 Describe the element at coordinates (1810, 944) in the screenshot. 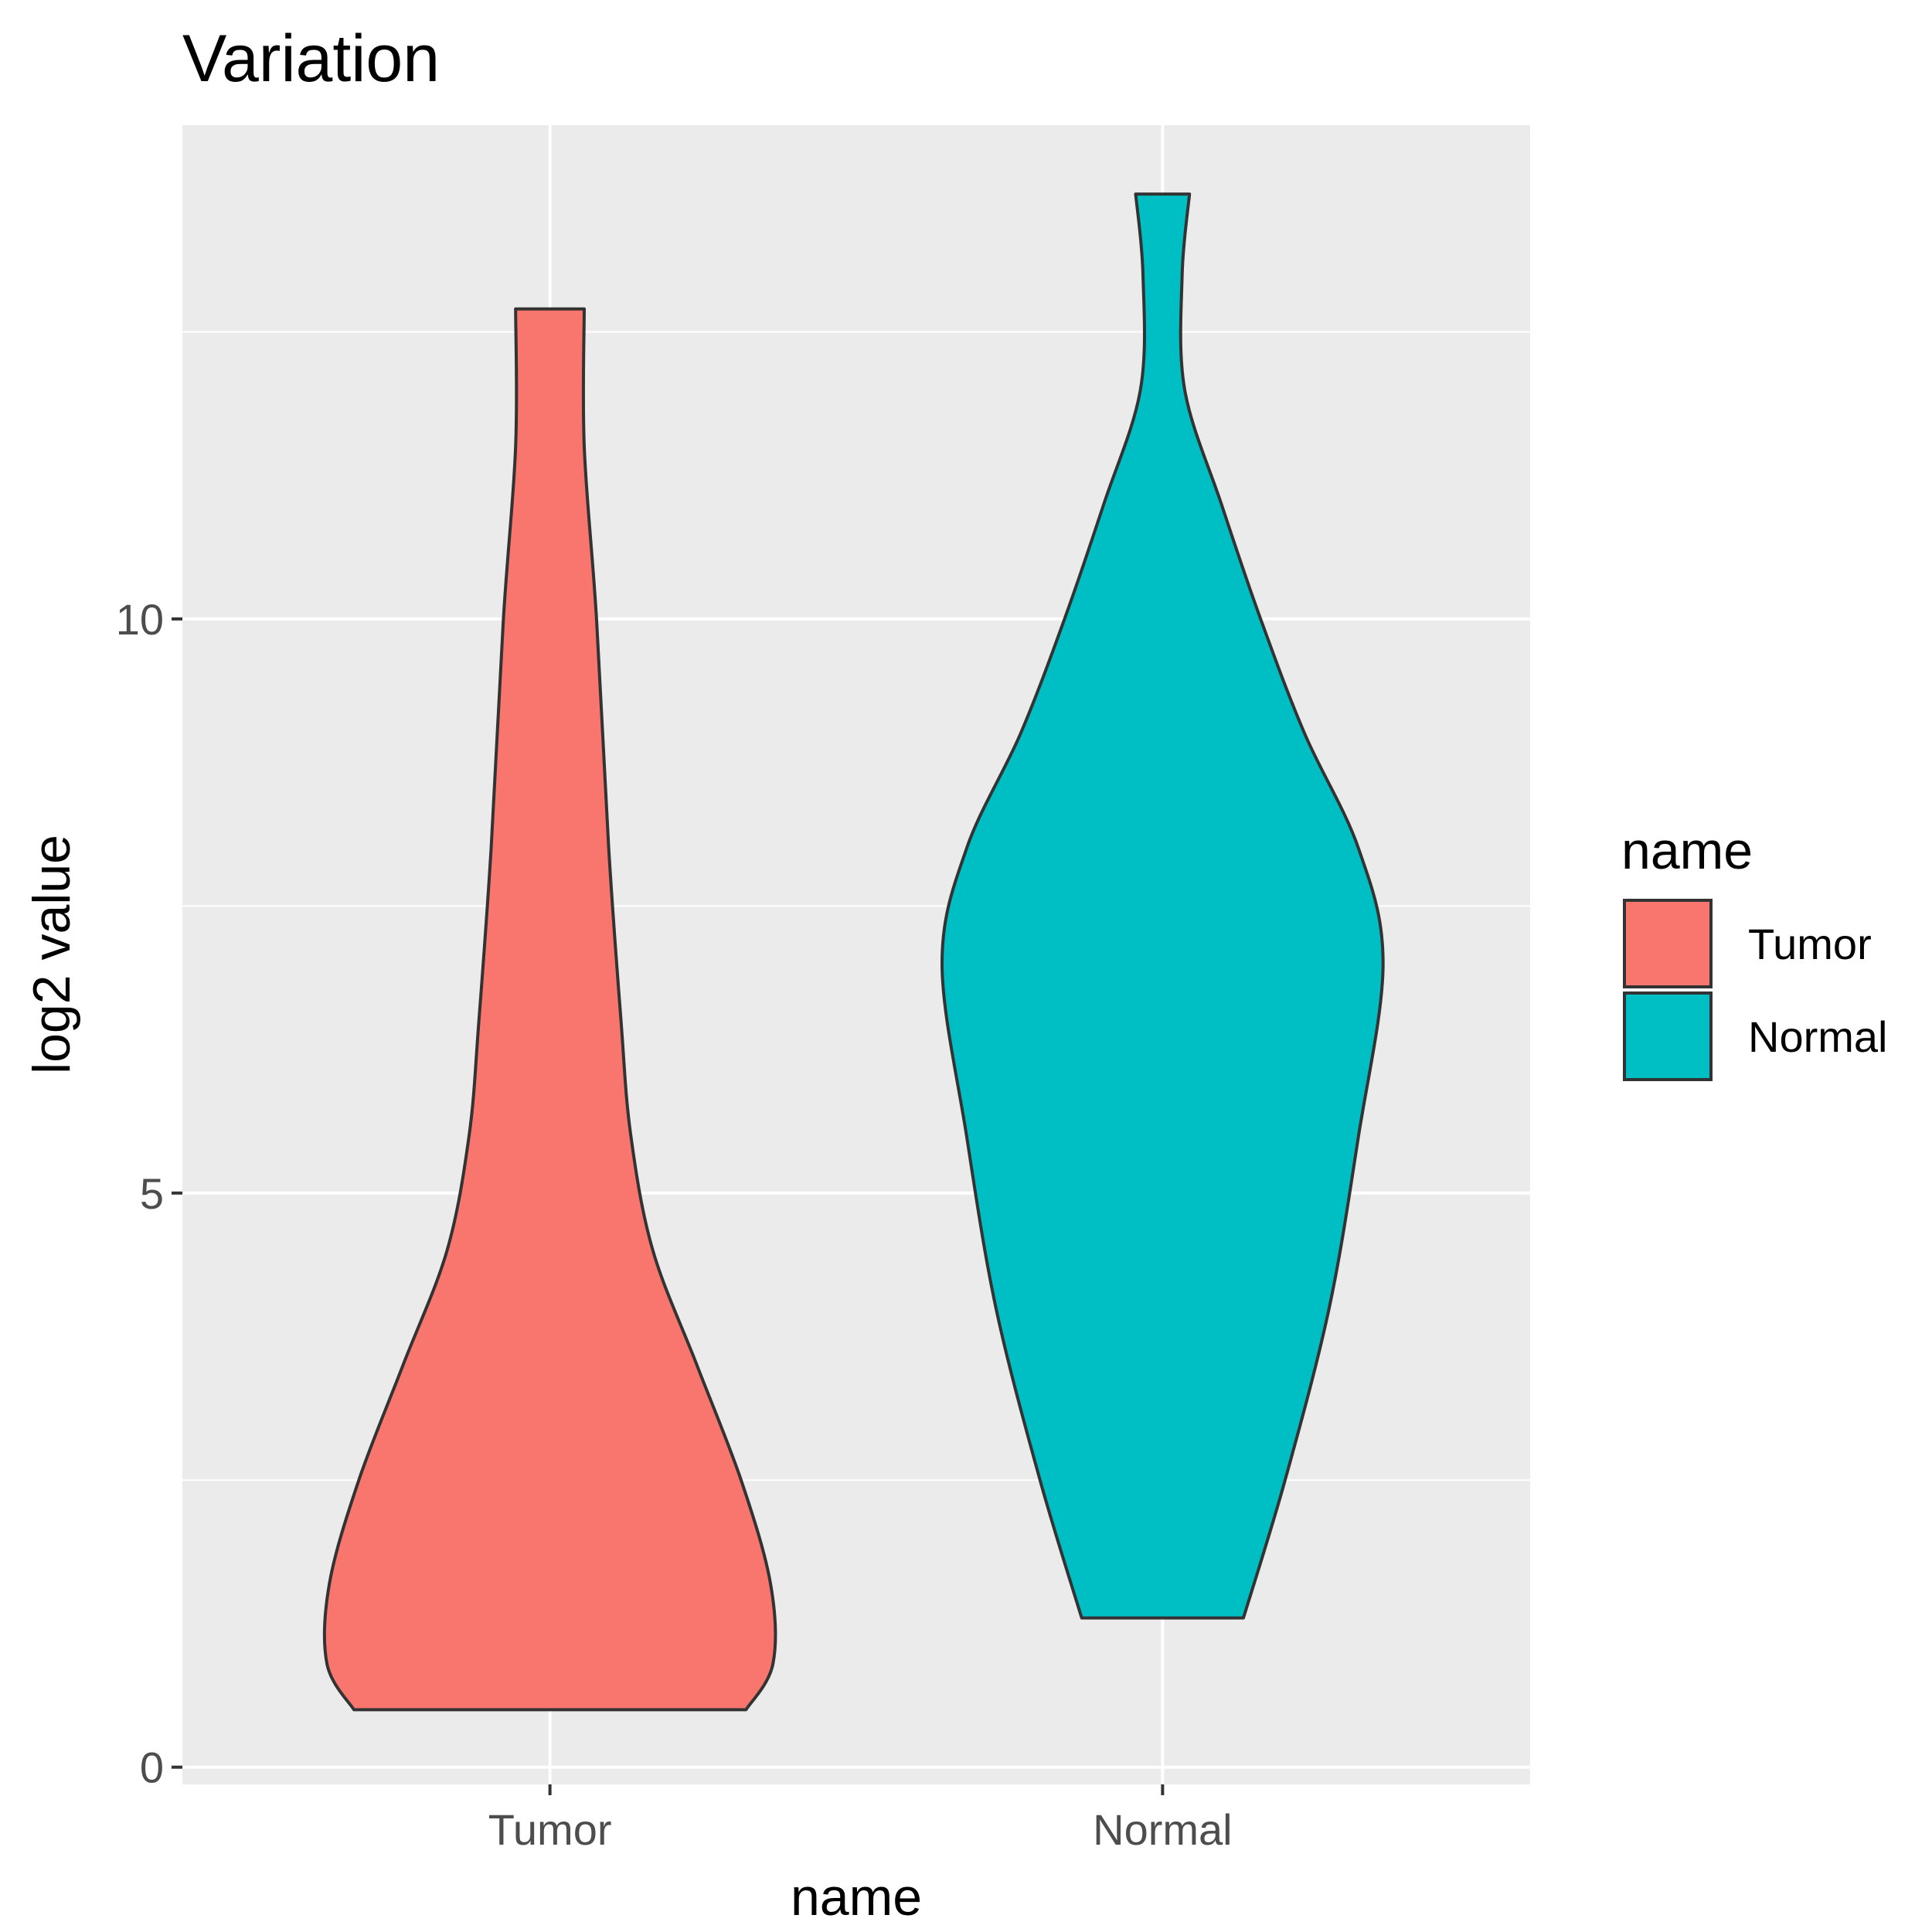

I see `legend-label-tumor: Tumor` at that location.